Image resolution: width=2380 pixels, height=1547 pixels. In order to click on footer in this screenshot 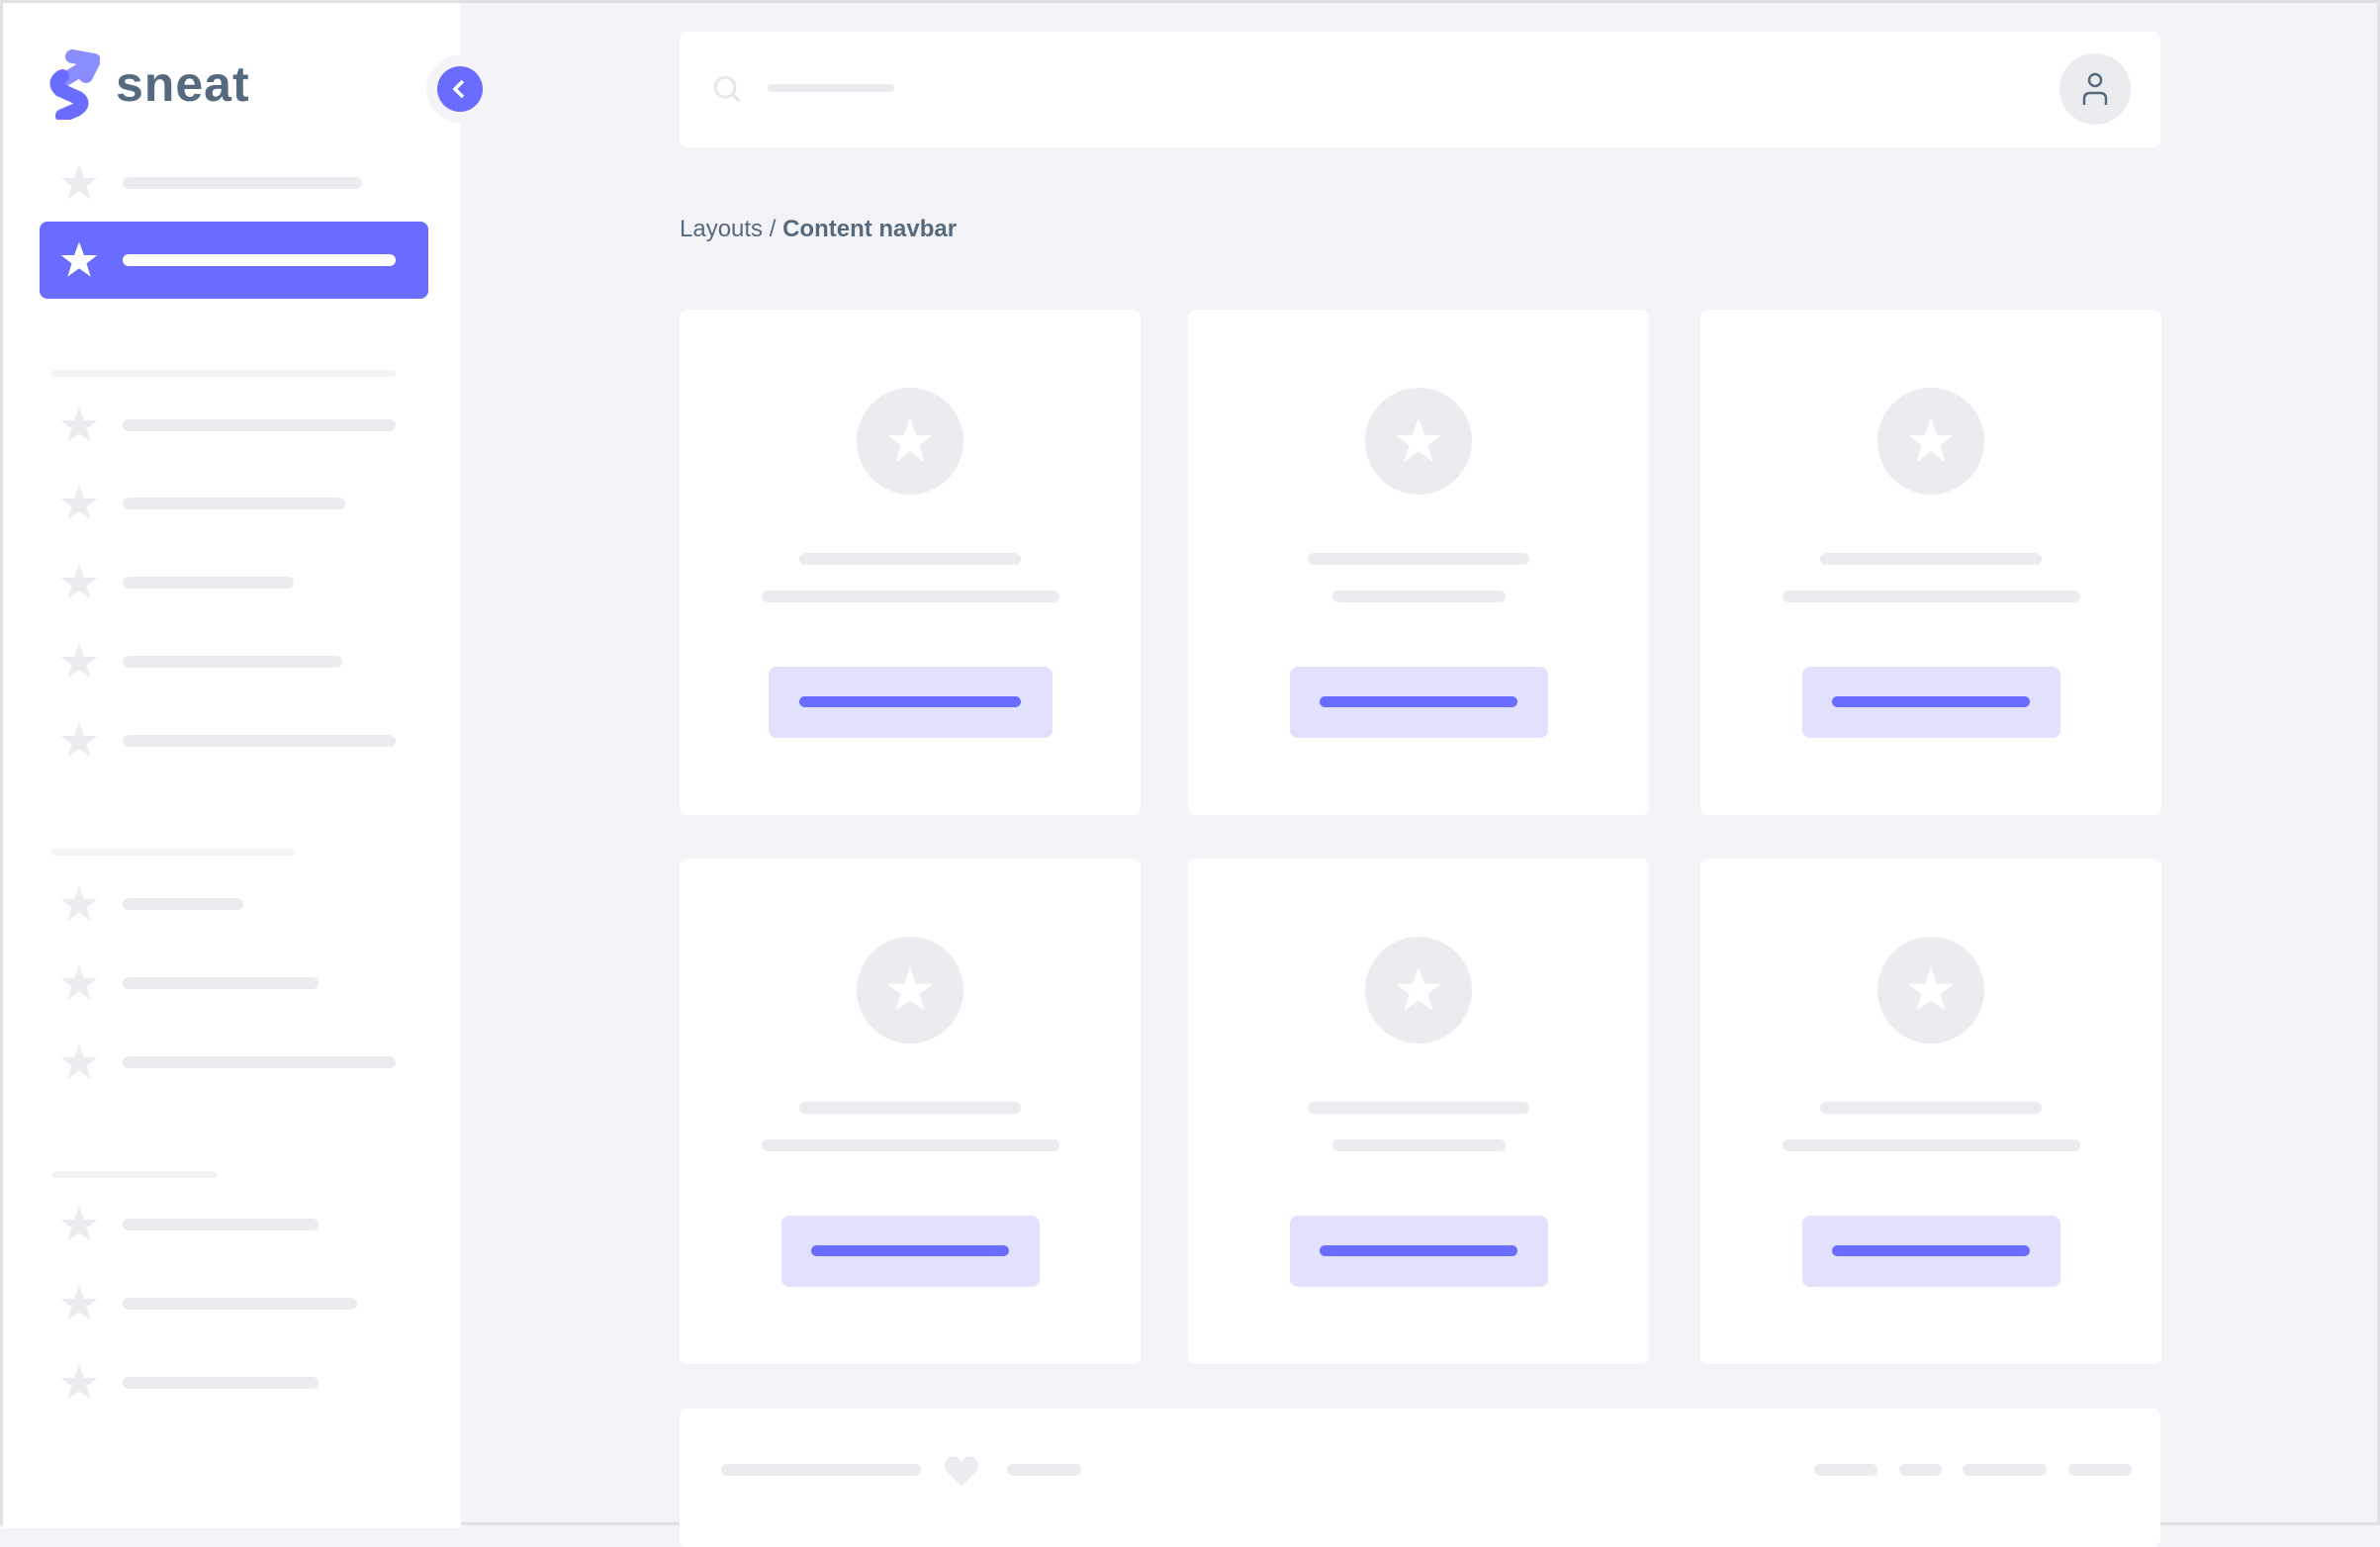, I will do `click(1420, 1478)`.